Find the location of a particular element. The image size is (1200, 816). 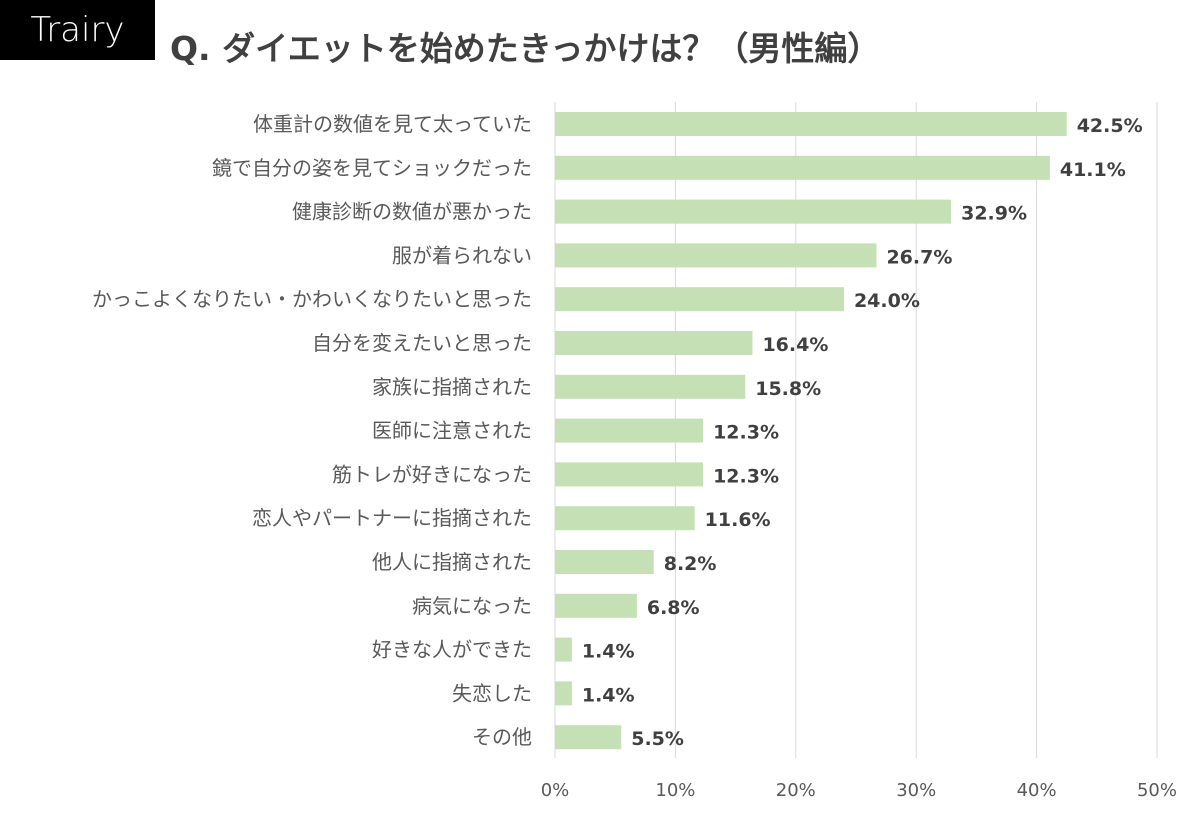

category-label: 体重計の数値を見て太っていた is located at coordinates (392, 124).